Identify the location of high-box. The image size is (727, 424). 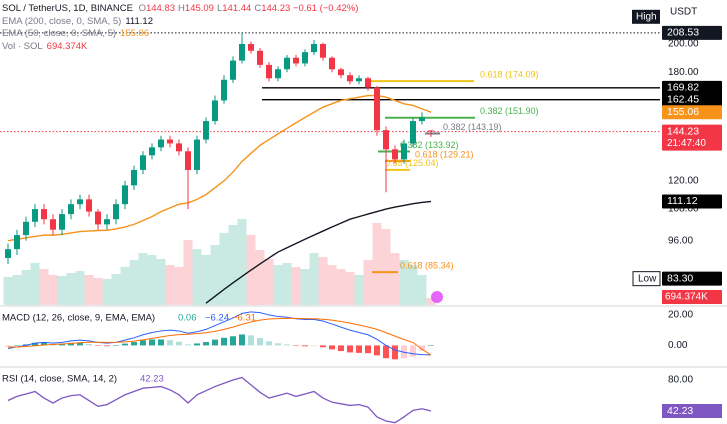
(646, 16).